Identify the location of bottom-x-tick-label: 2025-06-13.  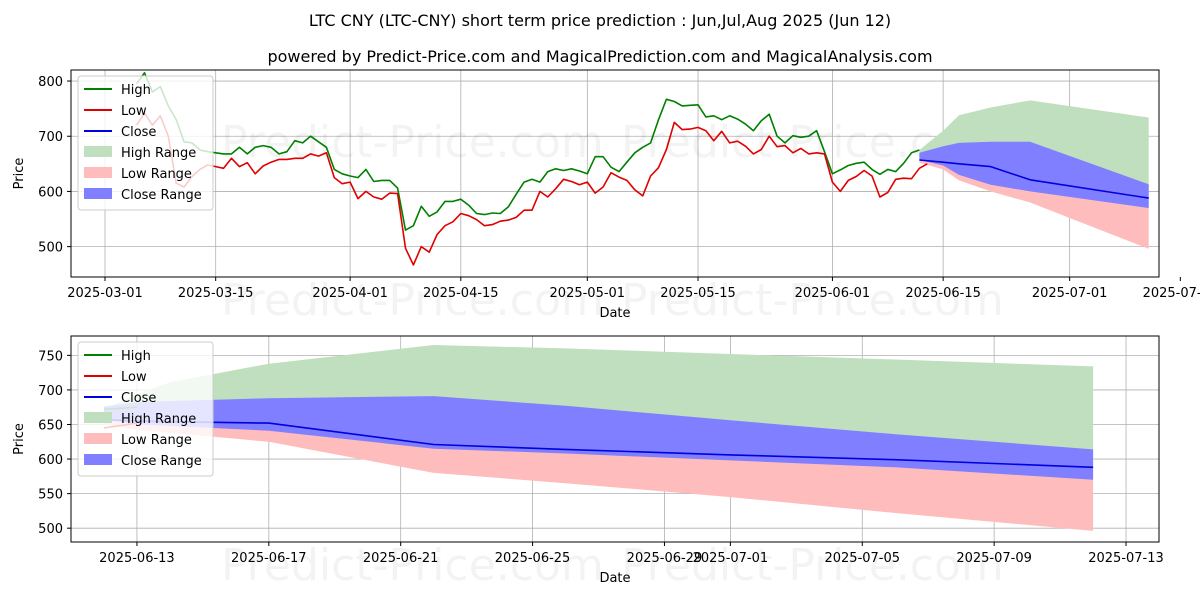
(137, 558).